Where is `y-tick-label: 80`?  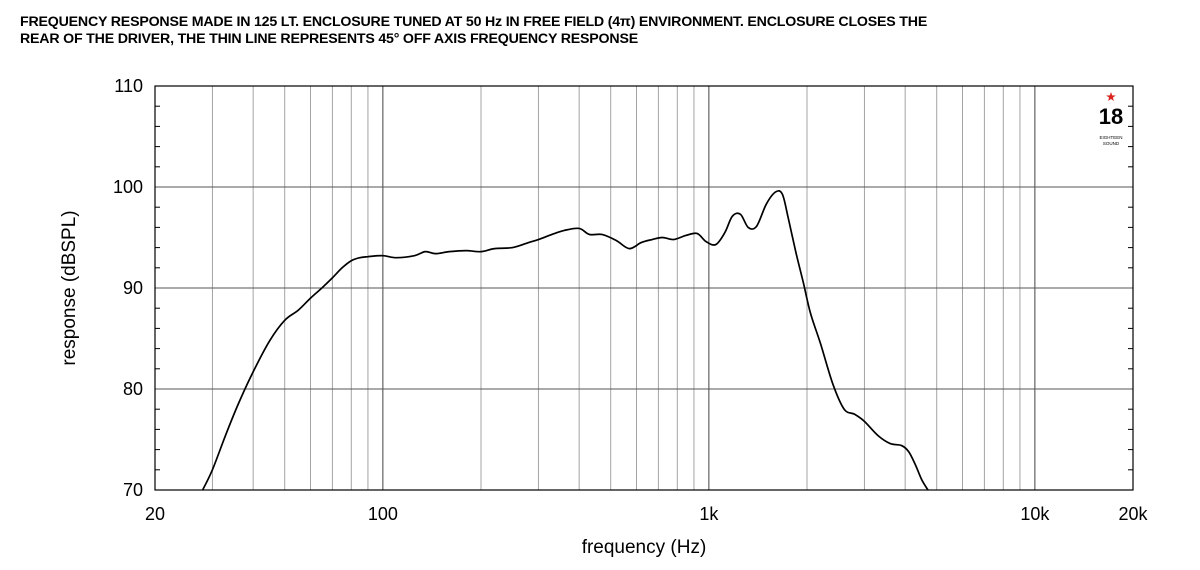
y-tick-label: 80 is located at coordinates (133, 389).